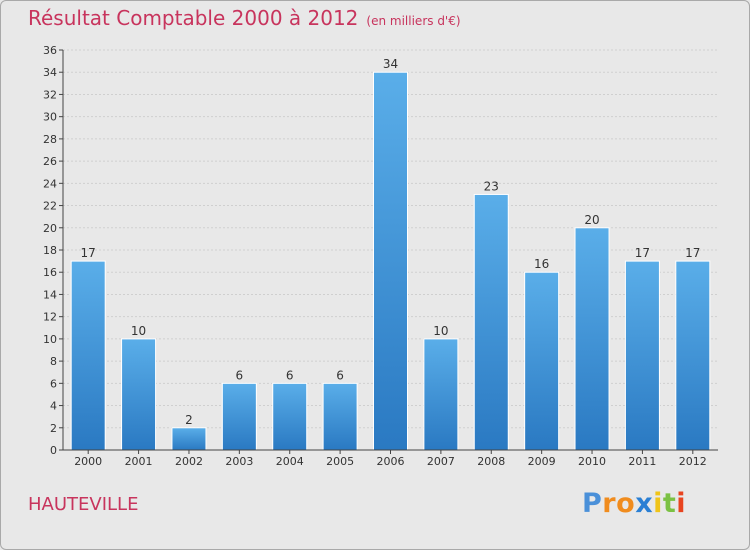 The image size is (750, 550). I want to click on y-tick-label: 10, so click(50, 339).